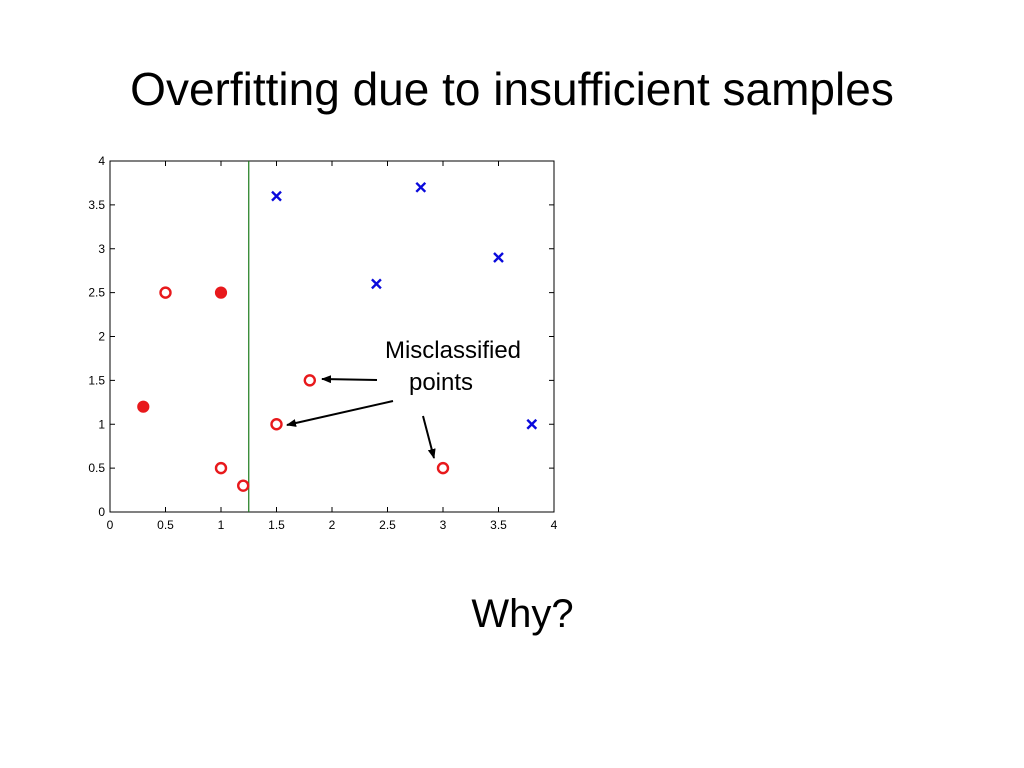 Image resolution: width=1024 pixels, height=768 pixels. What do you see at coordinates (332, 525) in the screenshot?
I see `x-tick-label: 2` at bounding box center [332, 525].